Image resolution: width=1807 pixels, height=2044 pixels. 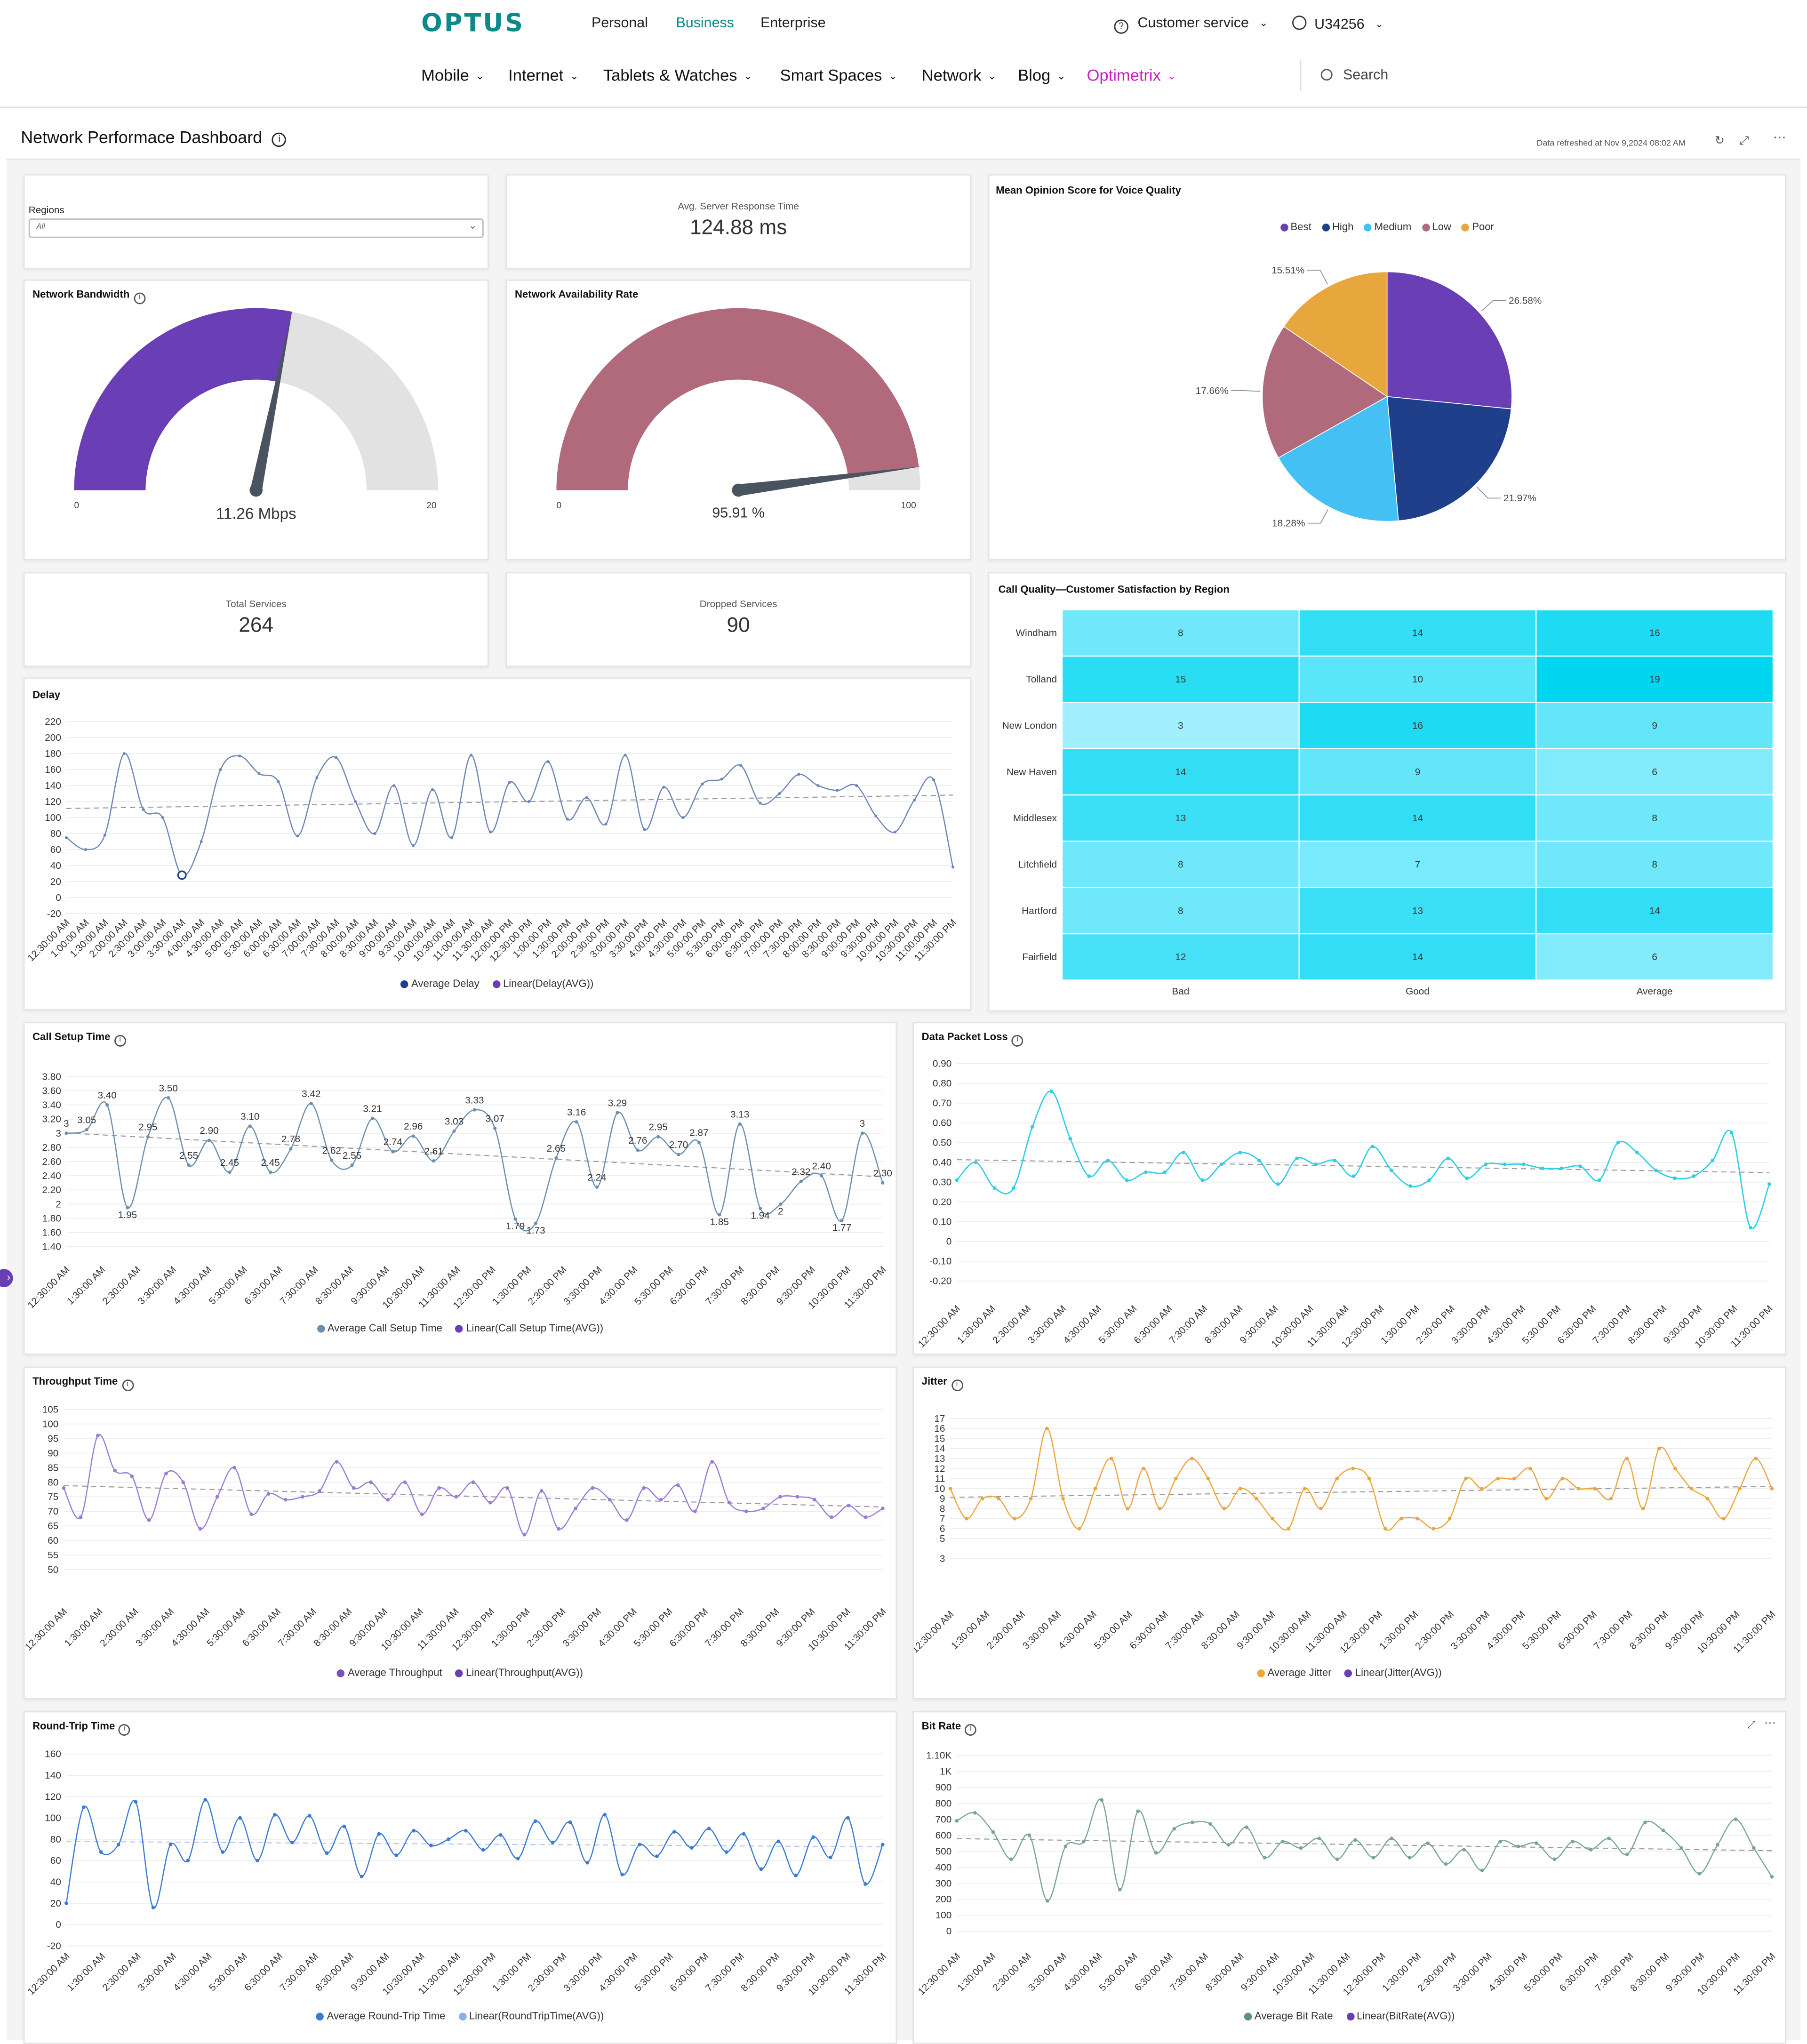 What do you see at coordinates (473, 23) in the screenshot?
I see `optus-logo: OPTUS` at bounding box center [473, 23].